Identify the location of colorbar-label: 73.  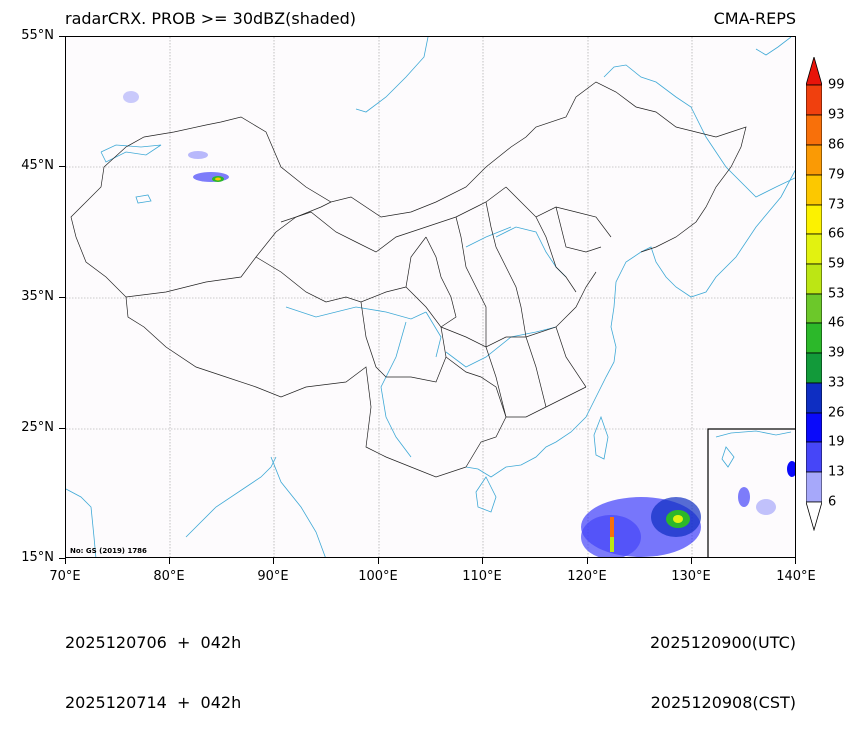
(836, 205).